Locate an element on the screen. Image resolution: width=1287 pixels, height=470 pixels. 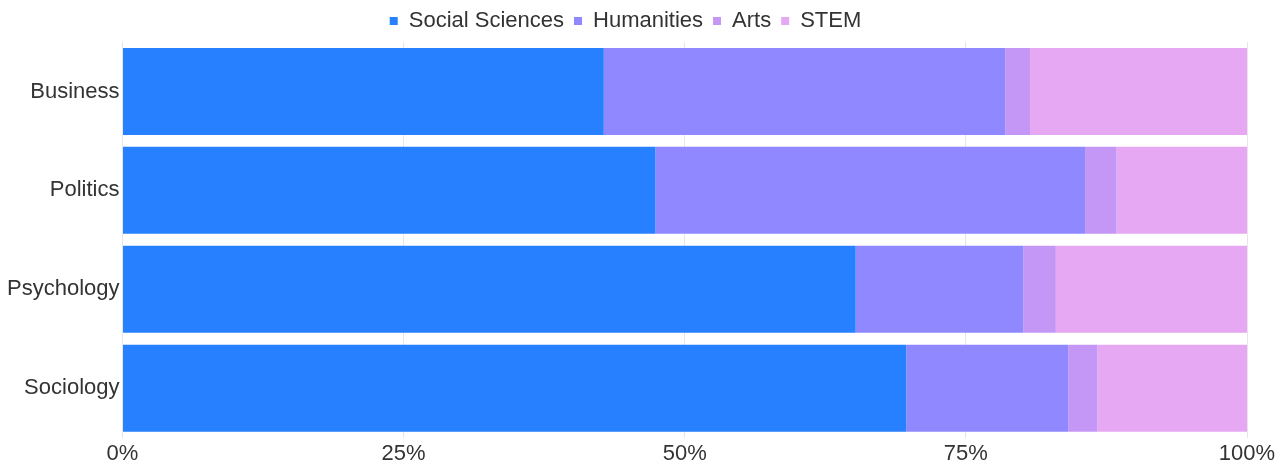
y-tick-label: Business is located at coordinates (75, 90).